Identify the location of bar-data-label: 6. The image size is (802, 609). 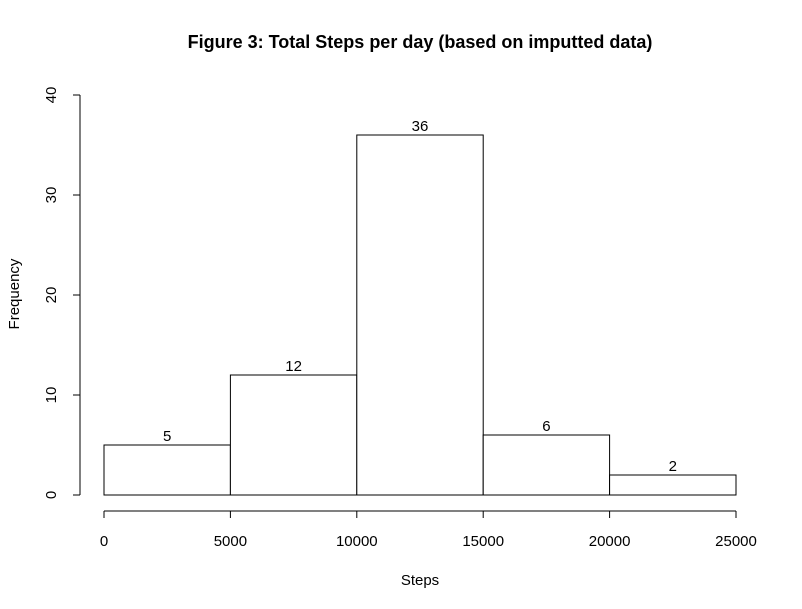
(546, 426).